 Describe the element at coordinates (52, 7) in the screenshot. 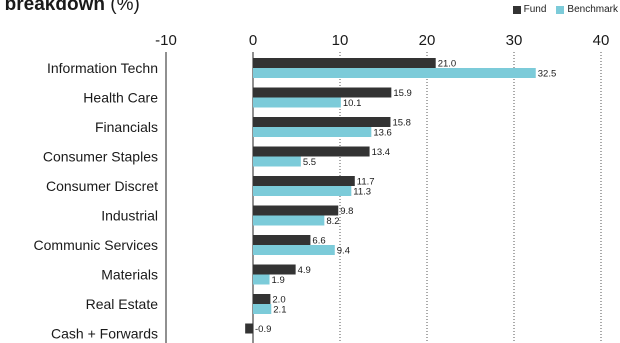

I see `chart-title-text: r breakdown` at that location.